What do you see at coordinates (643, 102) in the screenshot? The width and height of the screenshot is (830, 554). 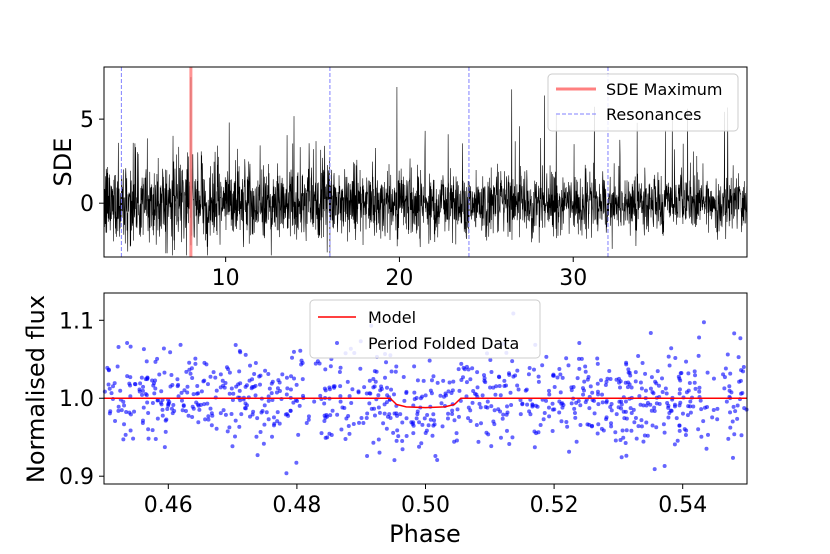 I see `periodogram-legend: SDE Maximum Resonances` at bounding box center [643, 102].